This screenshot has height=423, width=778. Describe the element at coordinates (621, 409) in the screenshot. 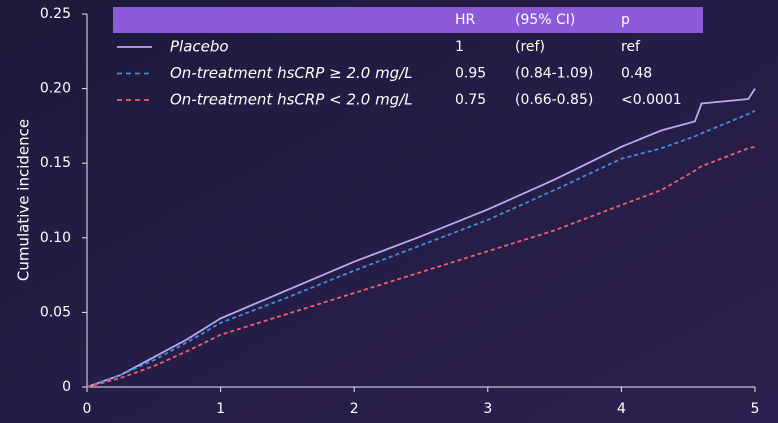

I see `x-tick-label: 4` at that location.